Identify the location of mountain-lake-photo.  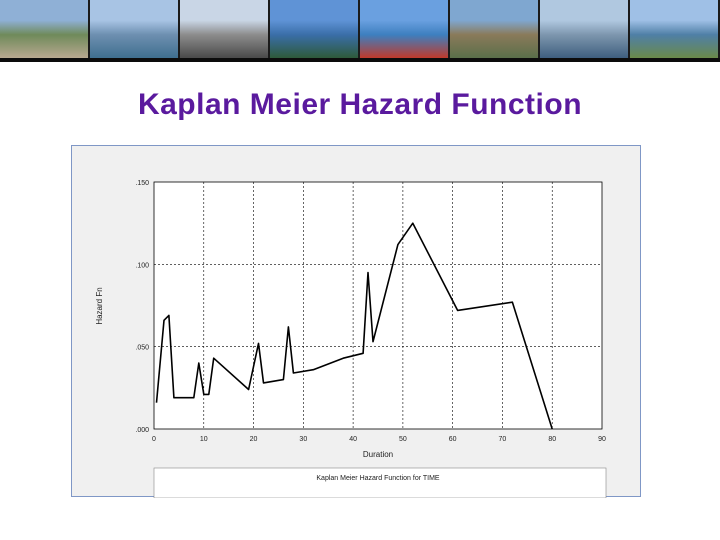
(584, 29).